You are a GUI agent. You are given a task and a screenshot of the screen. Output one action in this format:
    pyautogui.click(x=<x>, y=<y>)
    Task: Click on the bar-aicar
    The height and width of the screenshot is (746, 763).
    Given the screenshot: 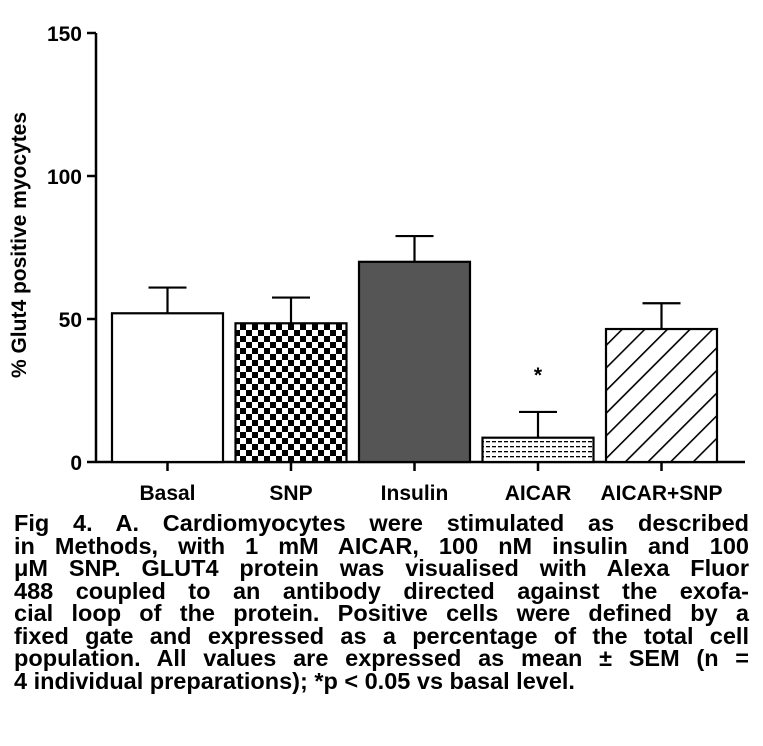 What is the action you would take?
    pyautogui.click(x=538, y=450)
    